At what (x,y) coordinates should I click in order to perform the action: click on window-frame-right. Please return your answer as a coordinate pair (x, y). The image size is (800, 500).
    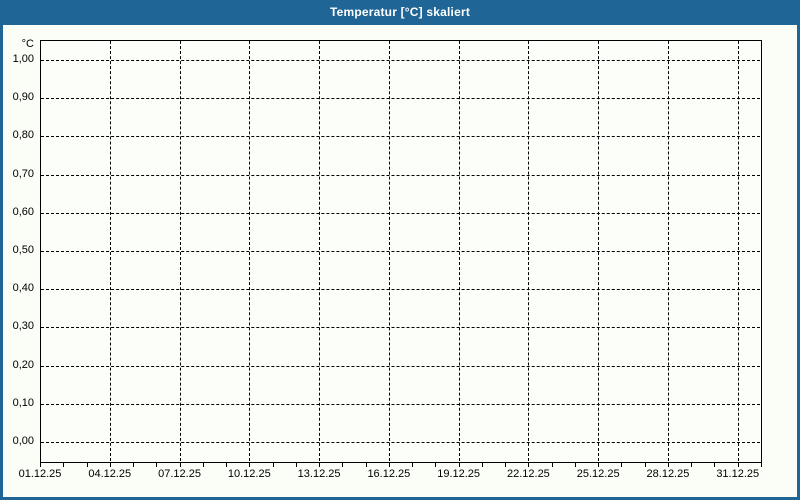
    Looking at the image, I should click on (798, 262).